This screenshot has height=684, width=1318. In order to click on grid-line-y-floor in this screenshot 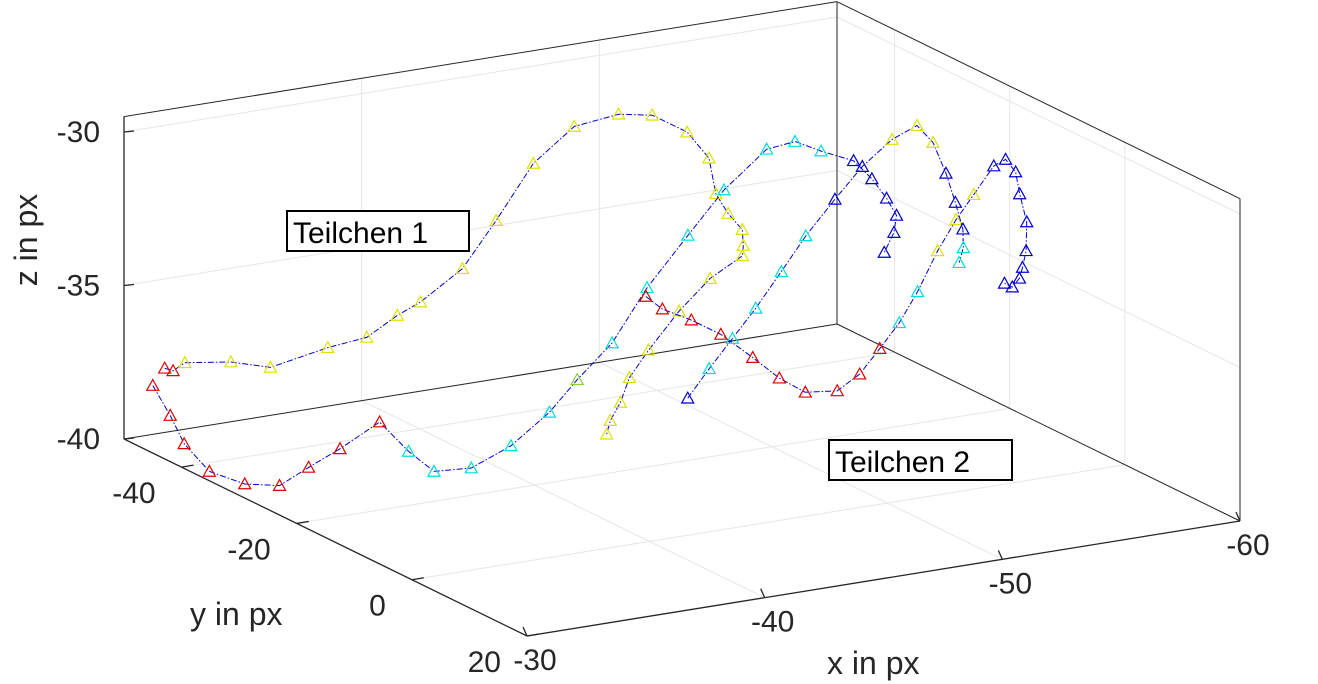, I will do `click(538, 409)`.